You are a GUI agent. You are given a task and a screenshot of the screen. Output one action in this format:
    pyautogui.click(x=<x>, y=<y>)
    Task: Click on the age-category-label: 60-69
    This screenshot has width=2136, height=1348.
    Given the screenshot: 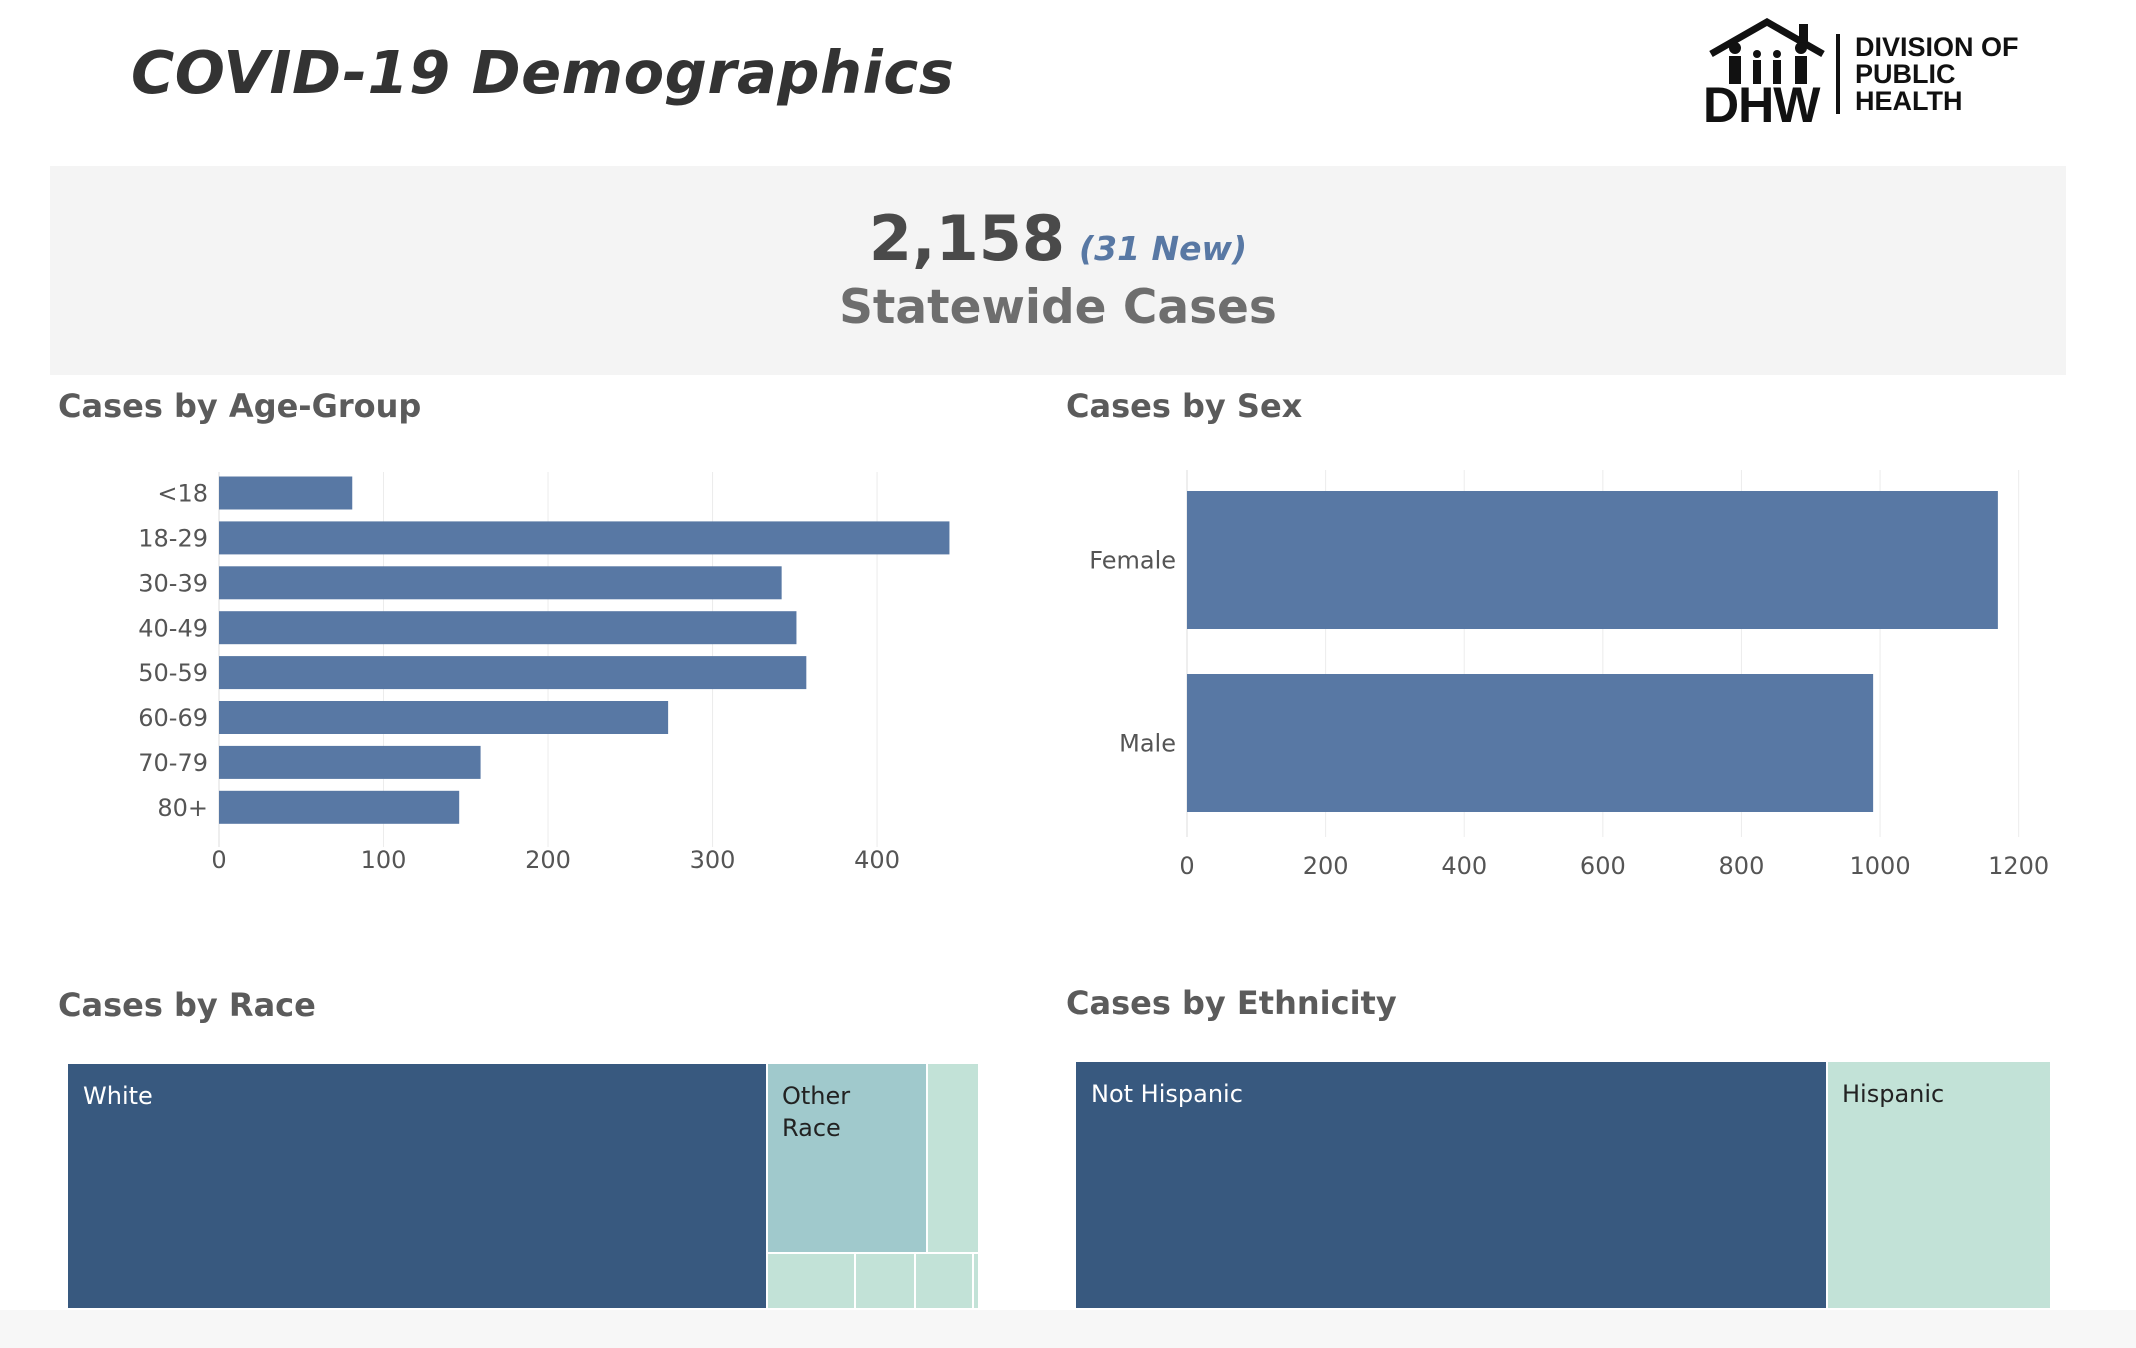 What is the action you would take?
    pyautogui.click(x=173, y=718)
    